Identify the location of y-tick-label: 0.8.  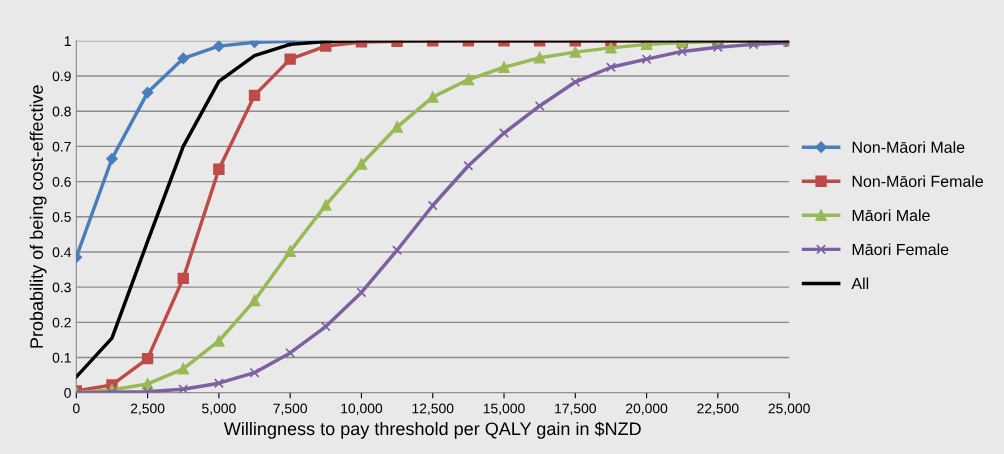
(61, 111).